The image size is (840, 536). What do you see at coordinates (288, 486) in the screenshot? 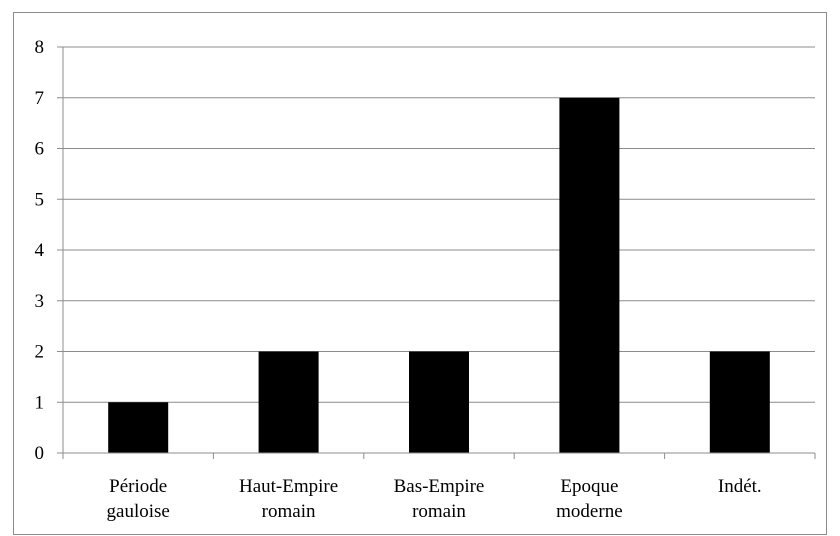
I see `x-tick-label: Haut-Empire` at bounding box center [288, 486].